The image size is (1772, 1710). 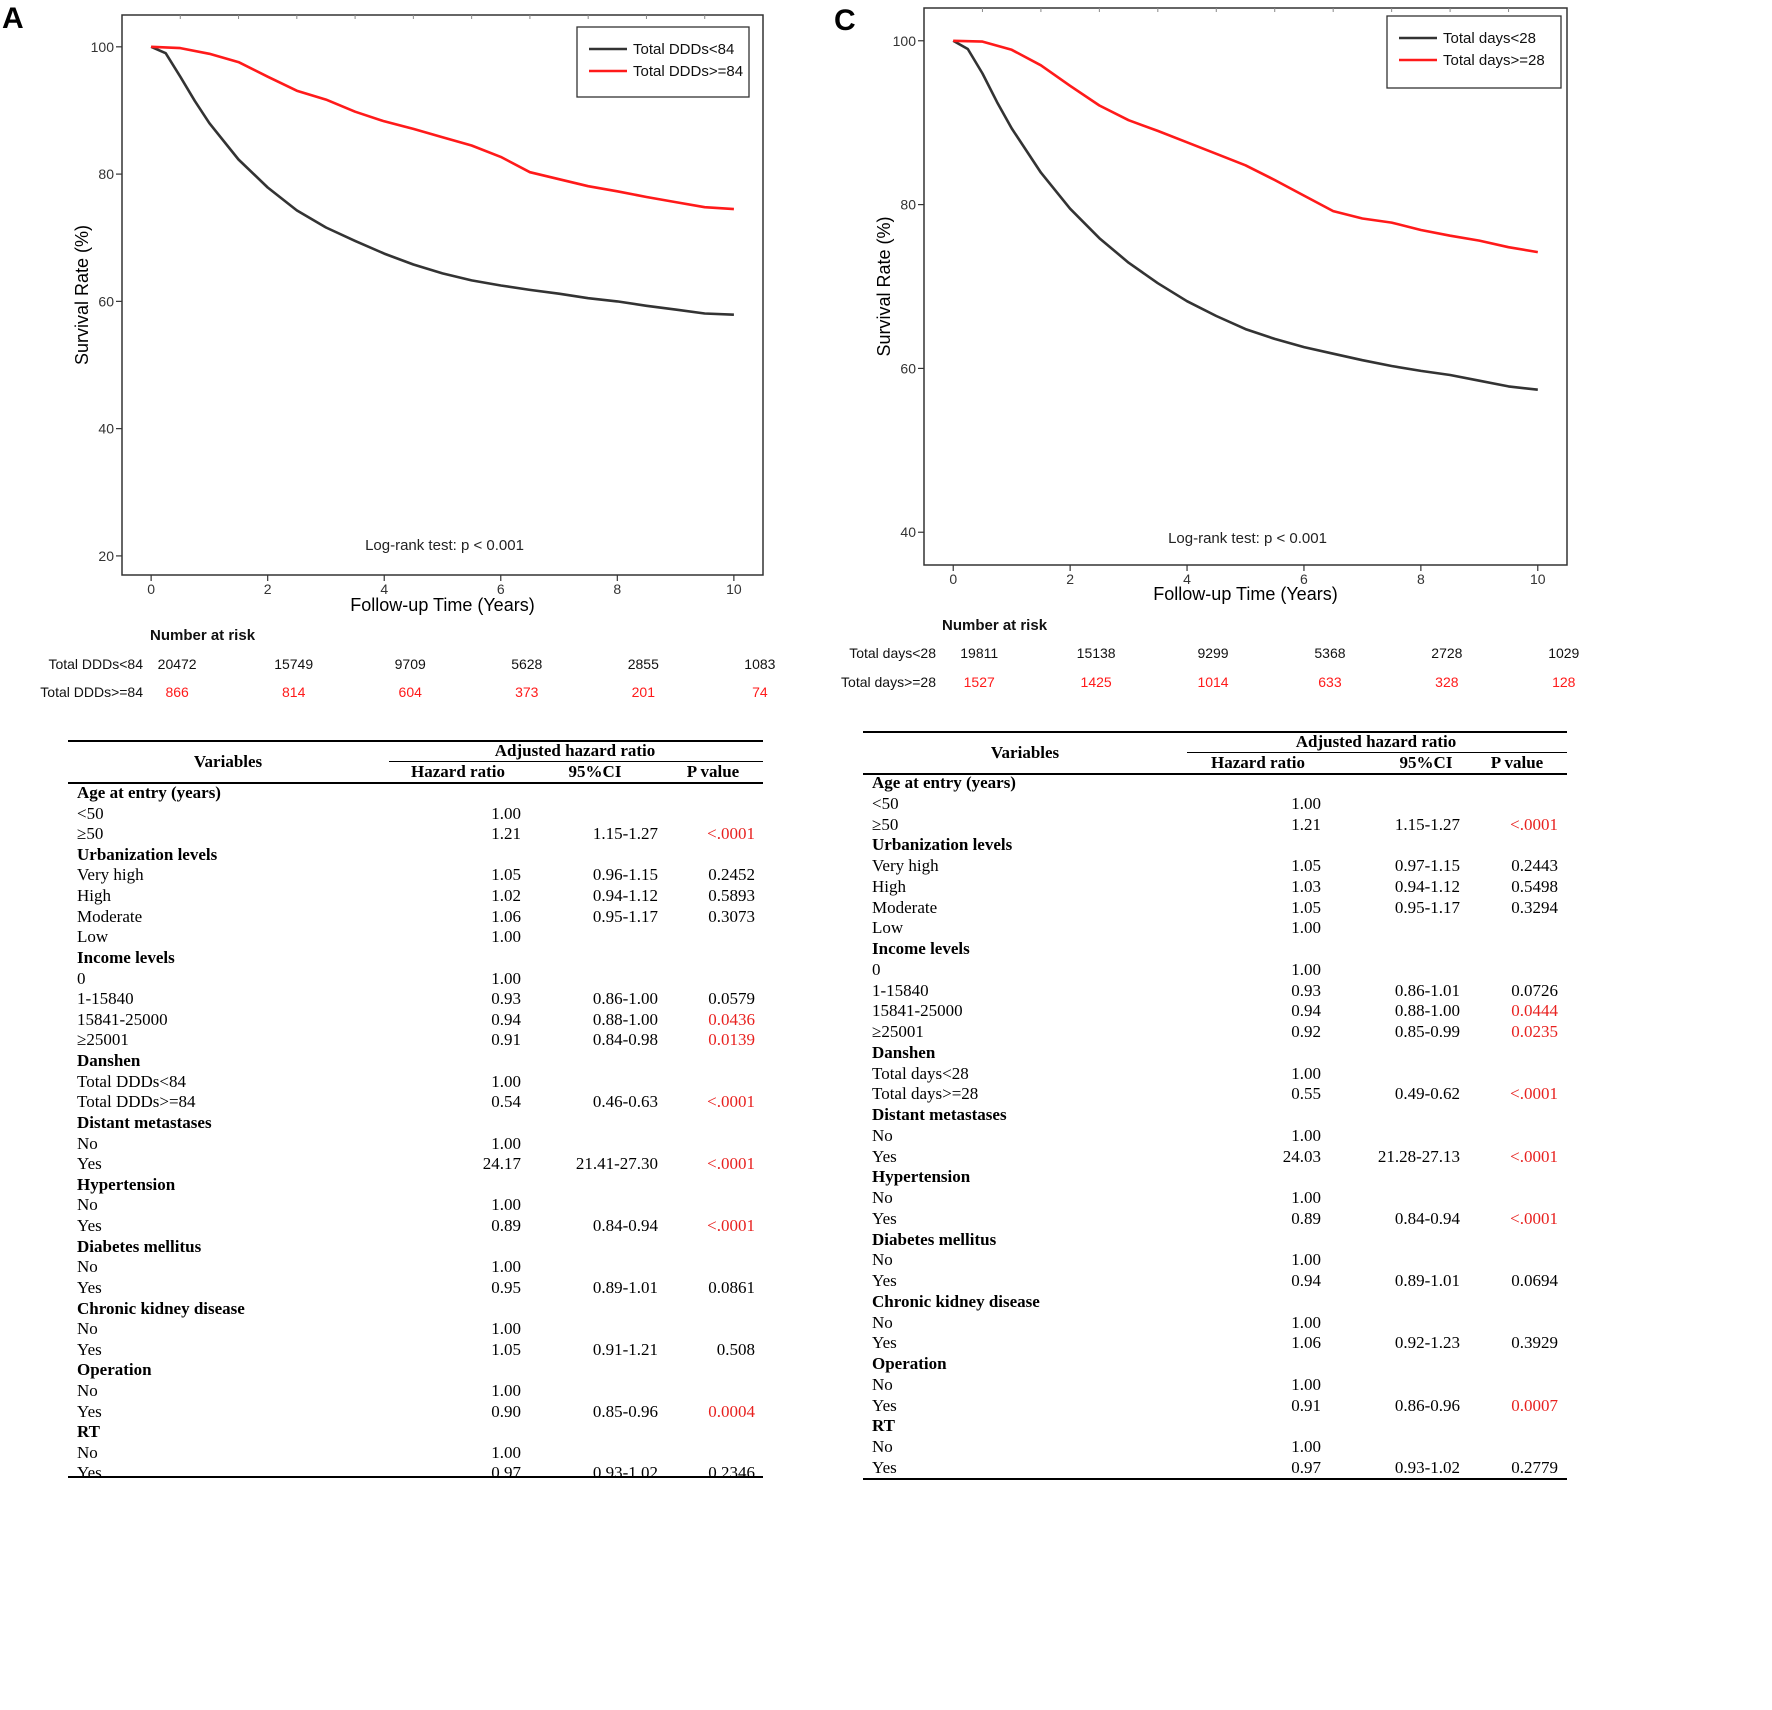 I want to click on risk-count: 373, so click(x=527, y=692).